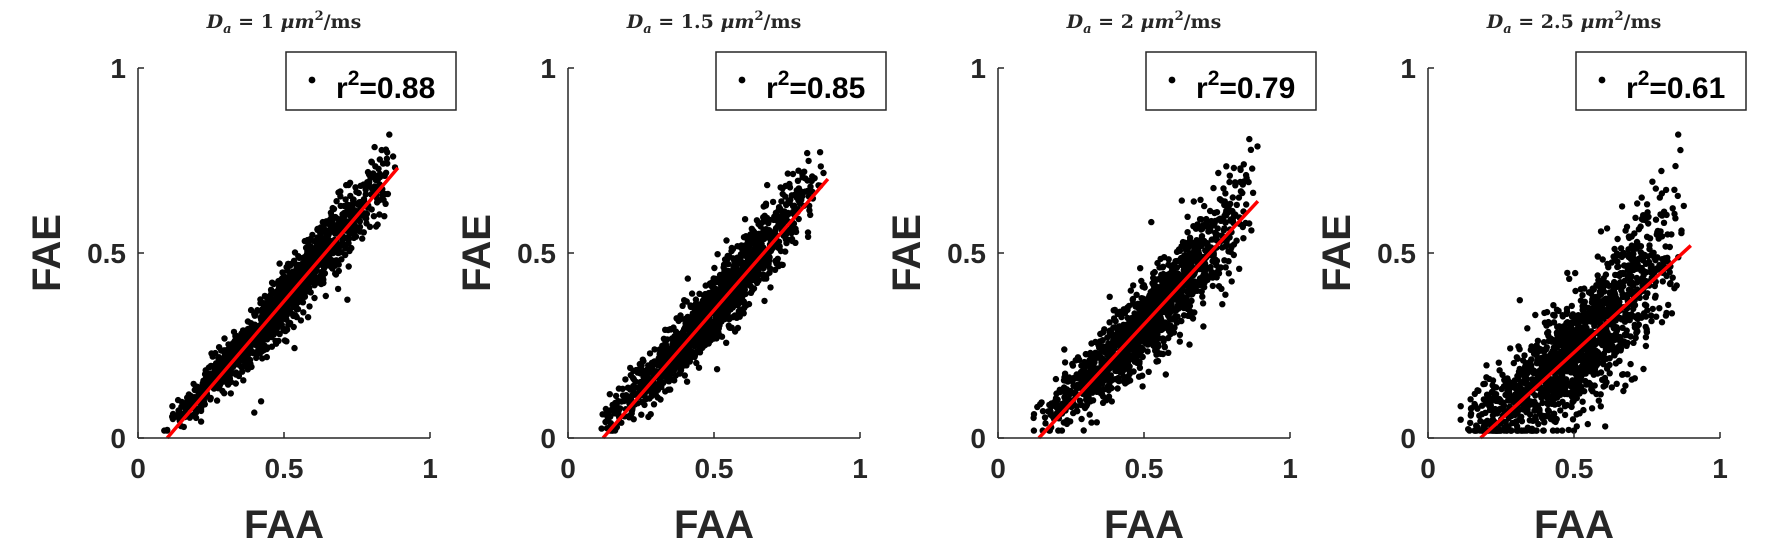 The height and width of the screenshot is (547, 1782). What do you see at coordinates (1172, 80) in the screenshot?
I see `legend-marker` at bounding box center [1172, 80].